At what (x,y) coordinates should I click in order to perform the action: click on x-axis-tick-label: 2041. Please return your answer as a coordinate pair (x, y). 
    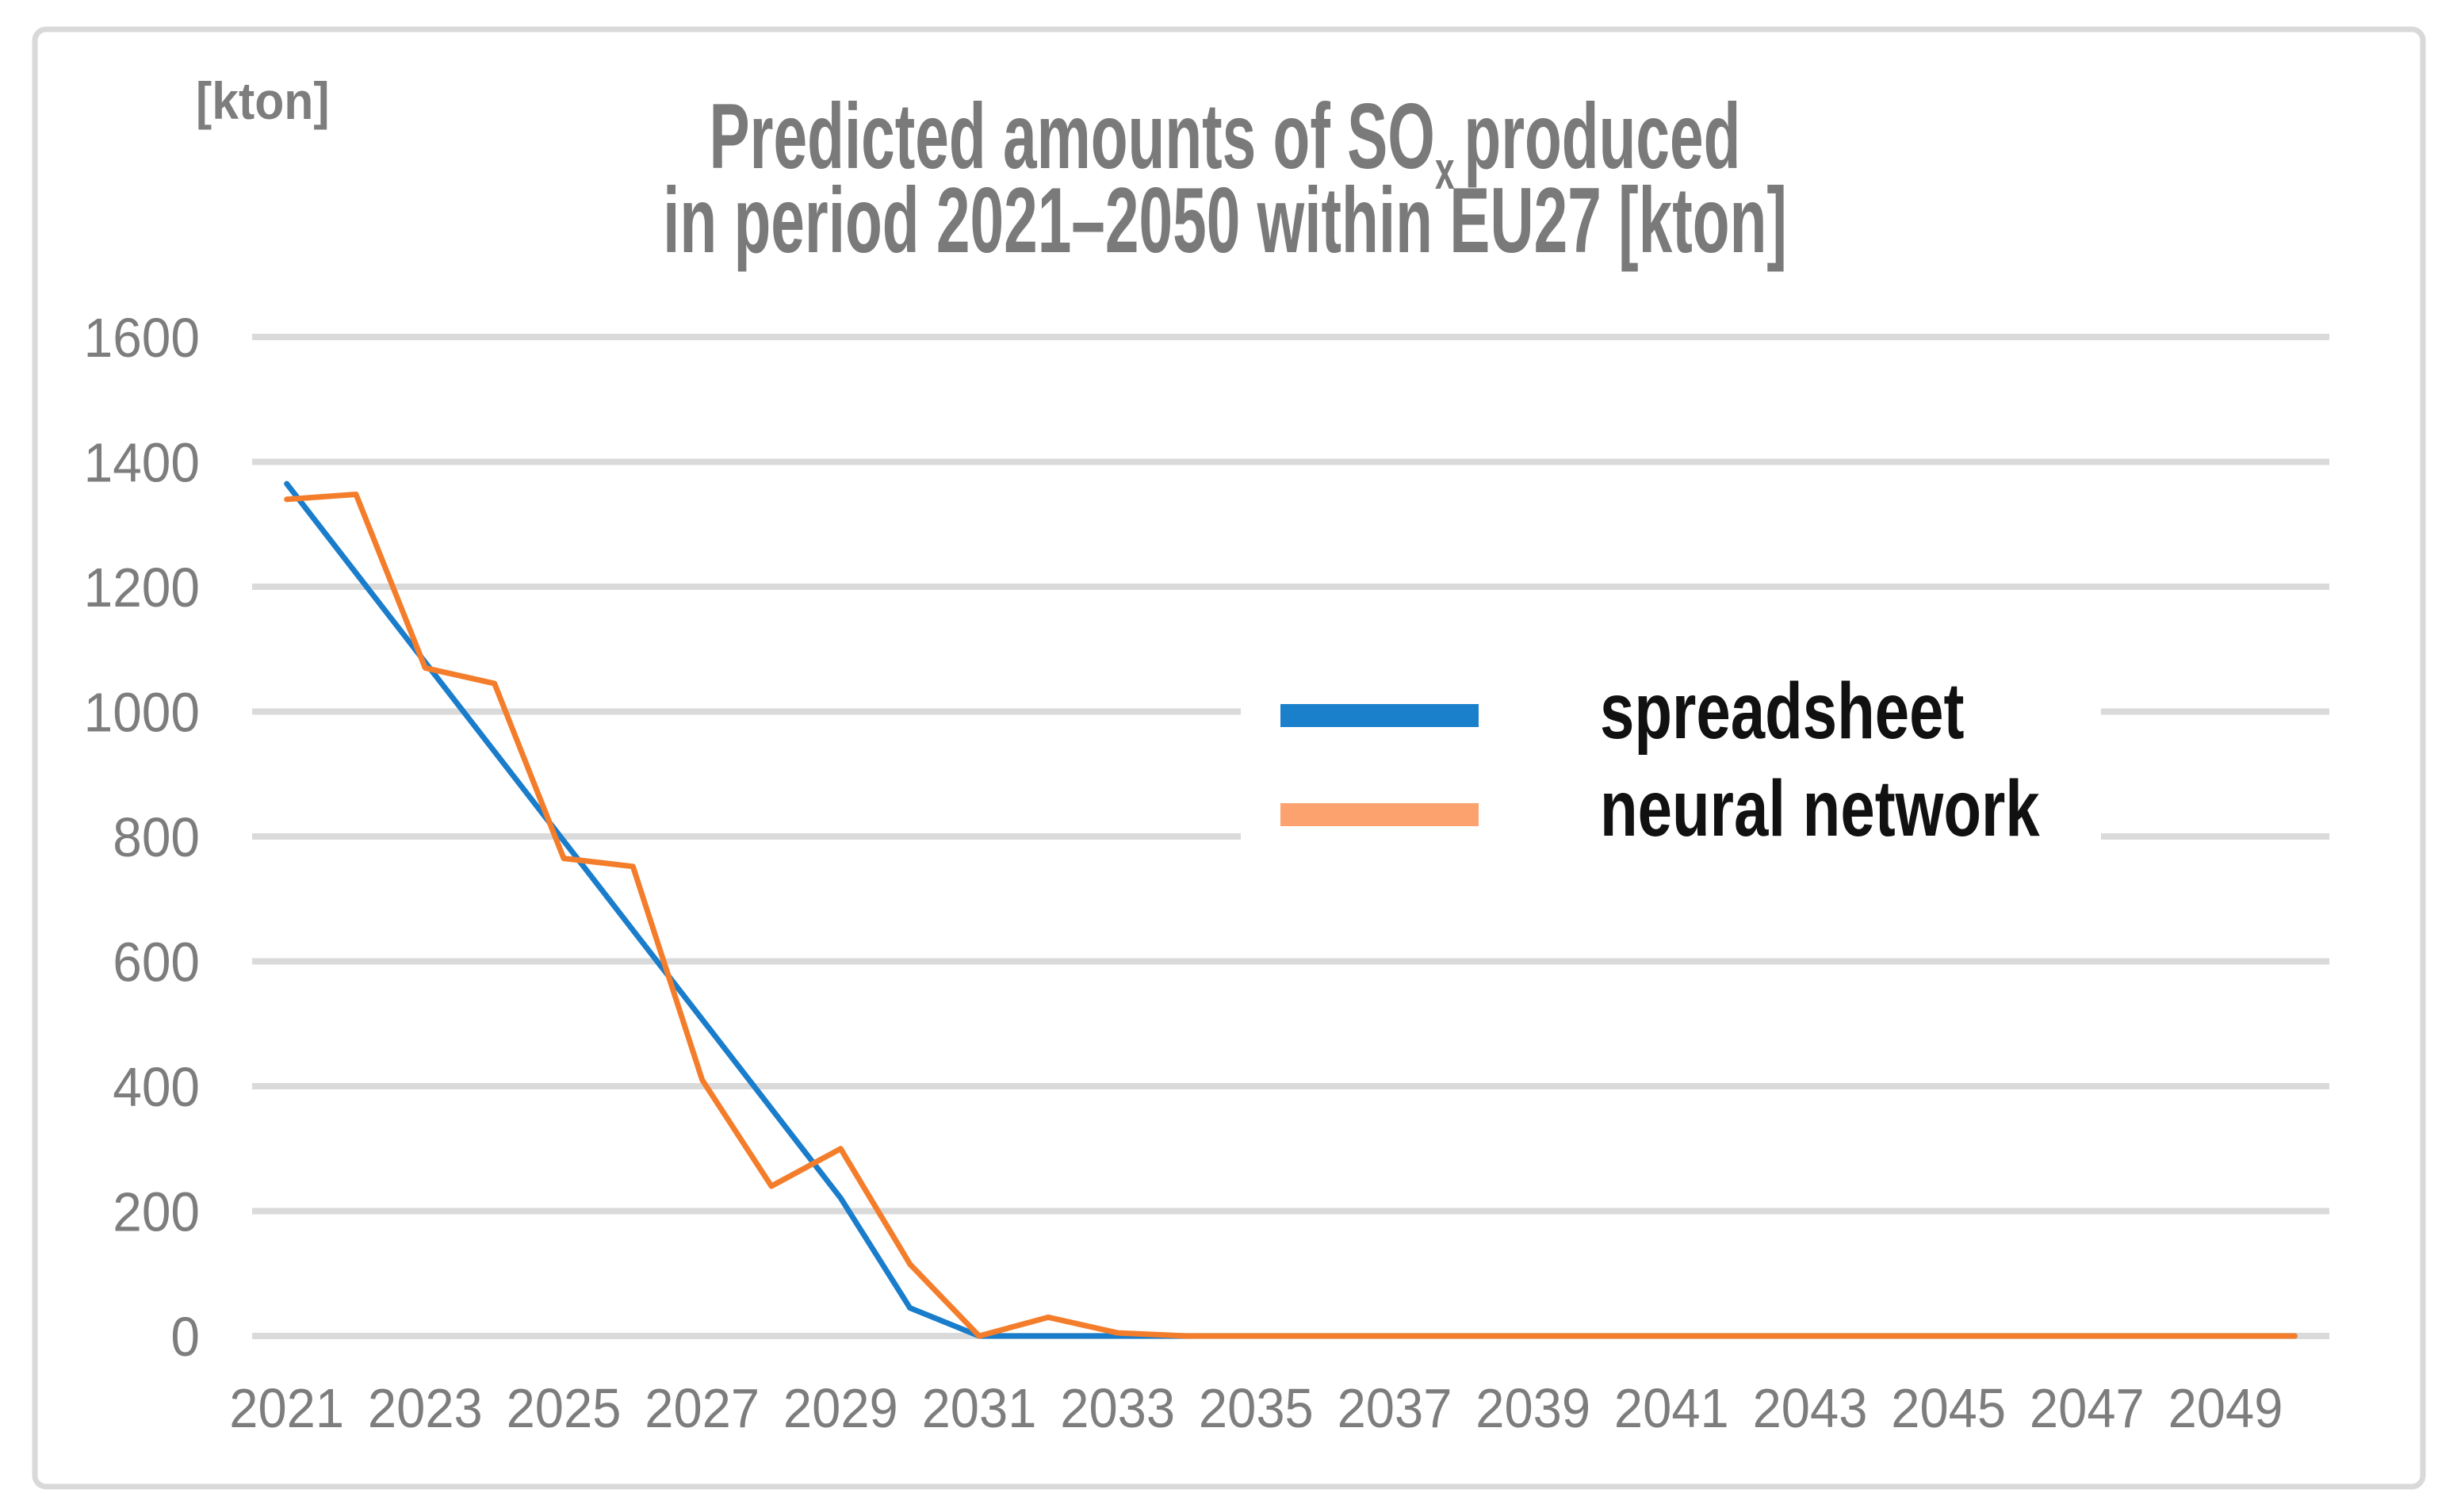
    Looking at the image, I should click on (1671, 1409).